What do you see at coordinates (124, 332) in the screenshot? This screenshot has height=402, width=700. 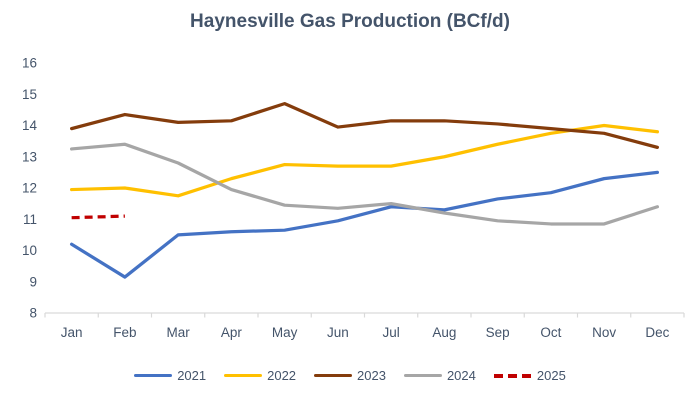 I see `x-axis-tick-label: Feb` at bounding box center [124, 332].